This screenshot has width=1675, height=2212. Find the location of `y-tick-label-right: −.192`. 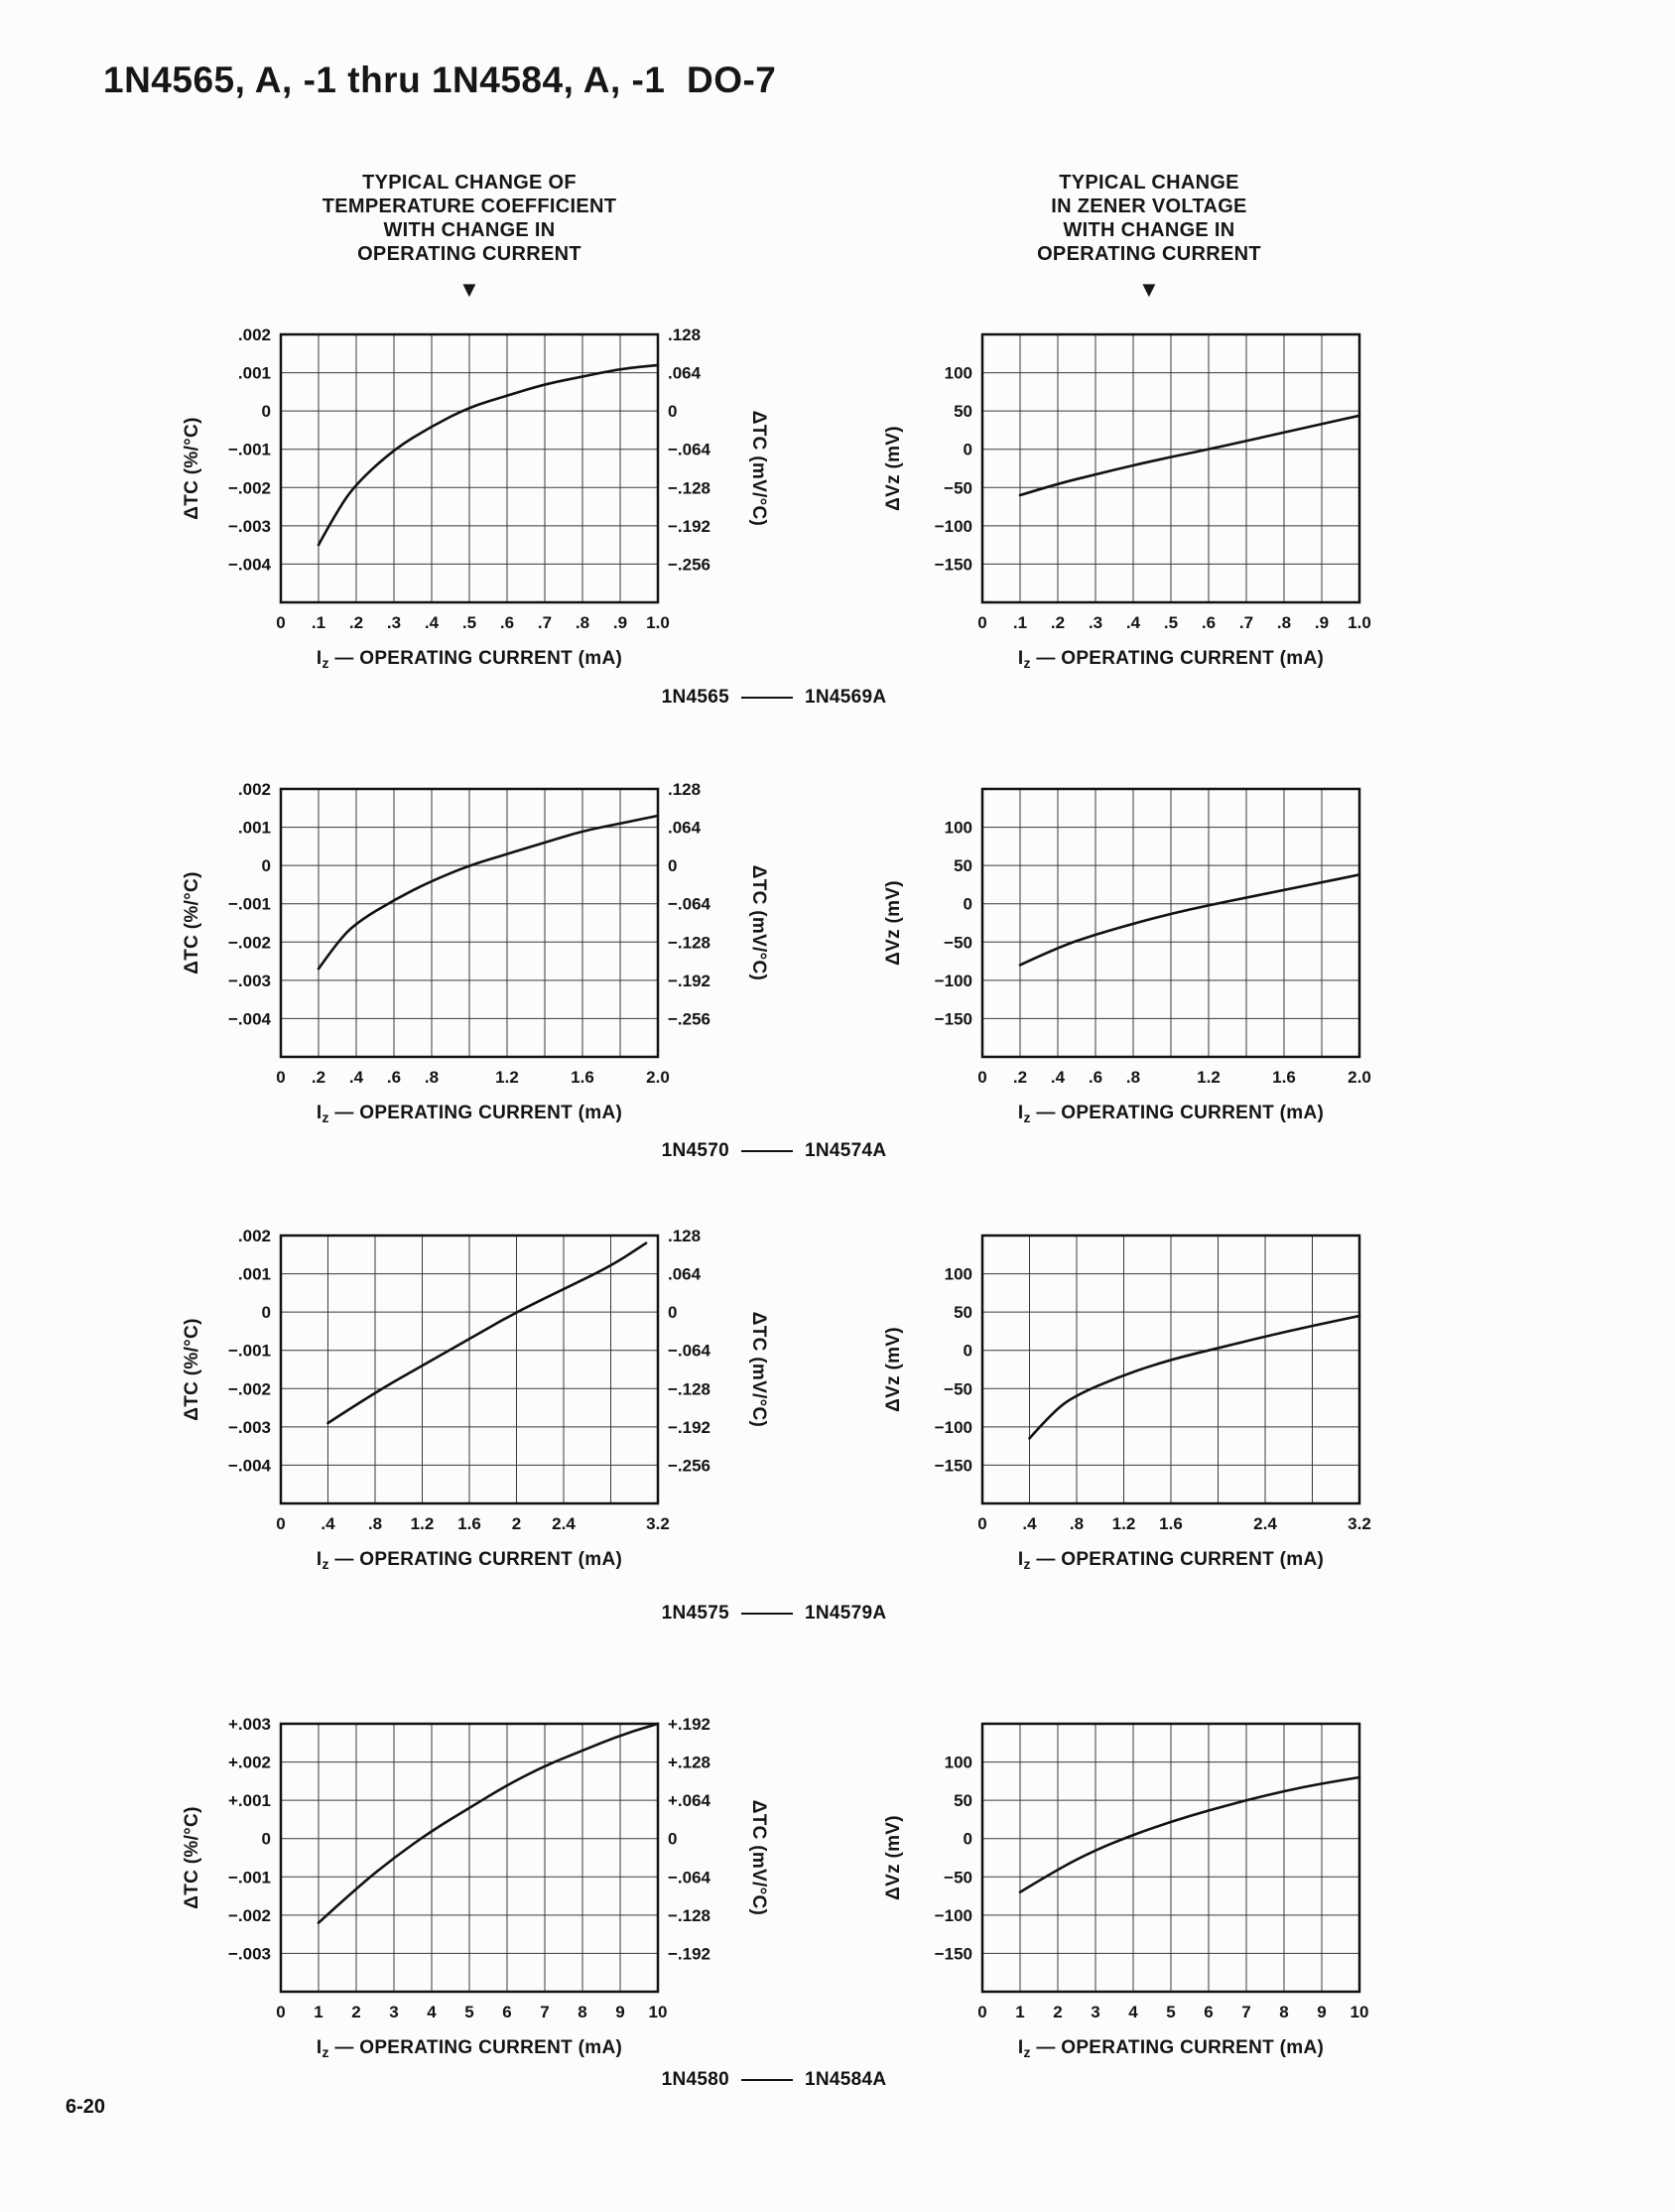

y-tick-label-right: −.192 is located at coordinates (689, 1427).